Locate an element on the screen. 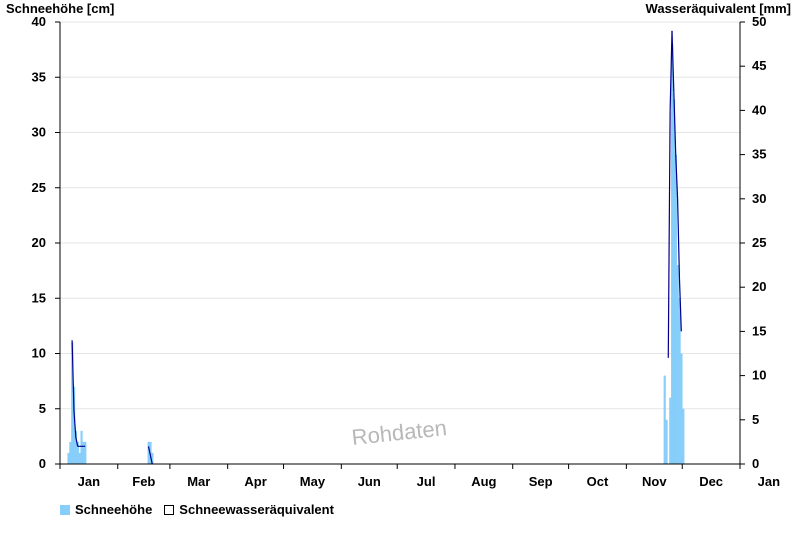  y-tick-label-left: 30 is located at coordinates (39, 132).